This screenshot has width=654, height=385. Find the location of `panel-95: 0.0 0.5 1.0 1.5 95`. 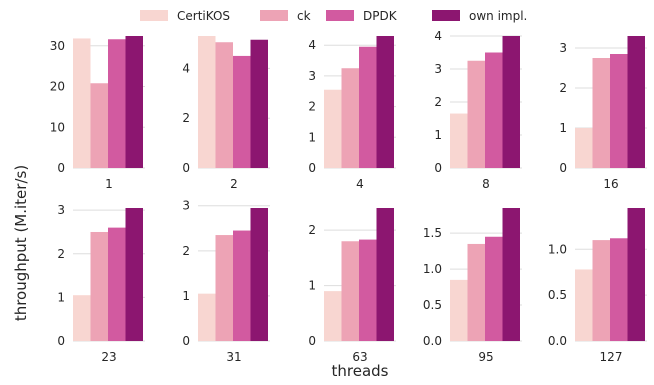

panel-95: 0.0 0.5 1.0 1.5 95 is located at coordinates (472, 286).